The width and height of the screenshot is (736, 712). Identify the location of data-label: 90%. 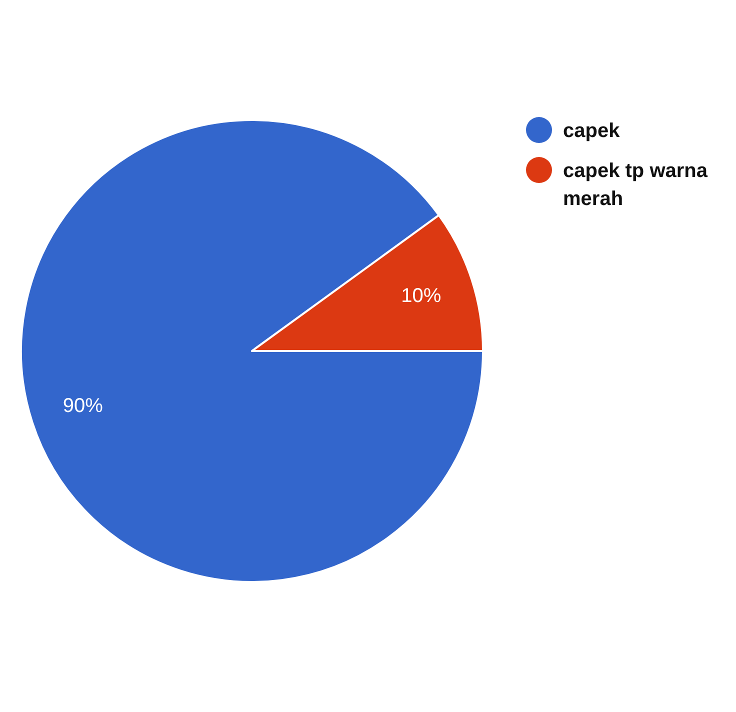
(83, 405).